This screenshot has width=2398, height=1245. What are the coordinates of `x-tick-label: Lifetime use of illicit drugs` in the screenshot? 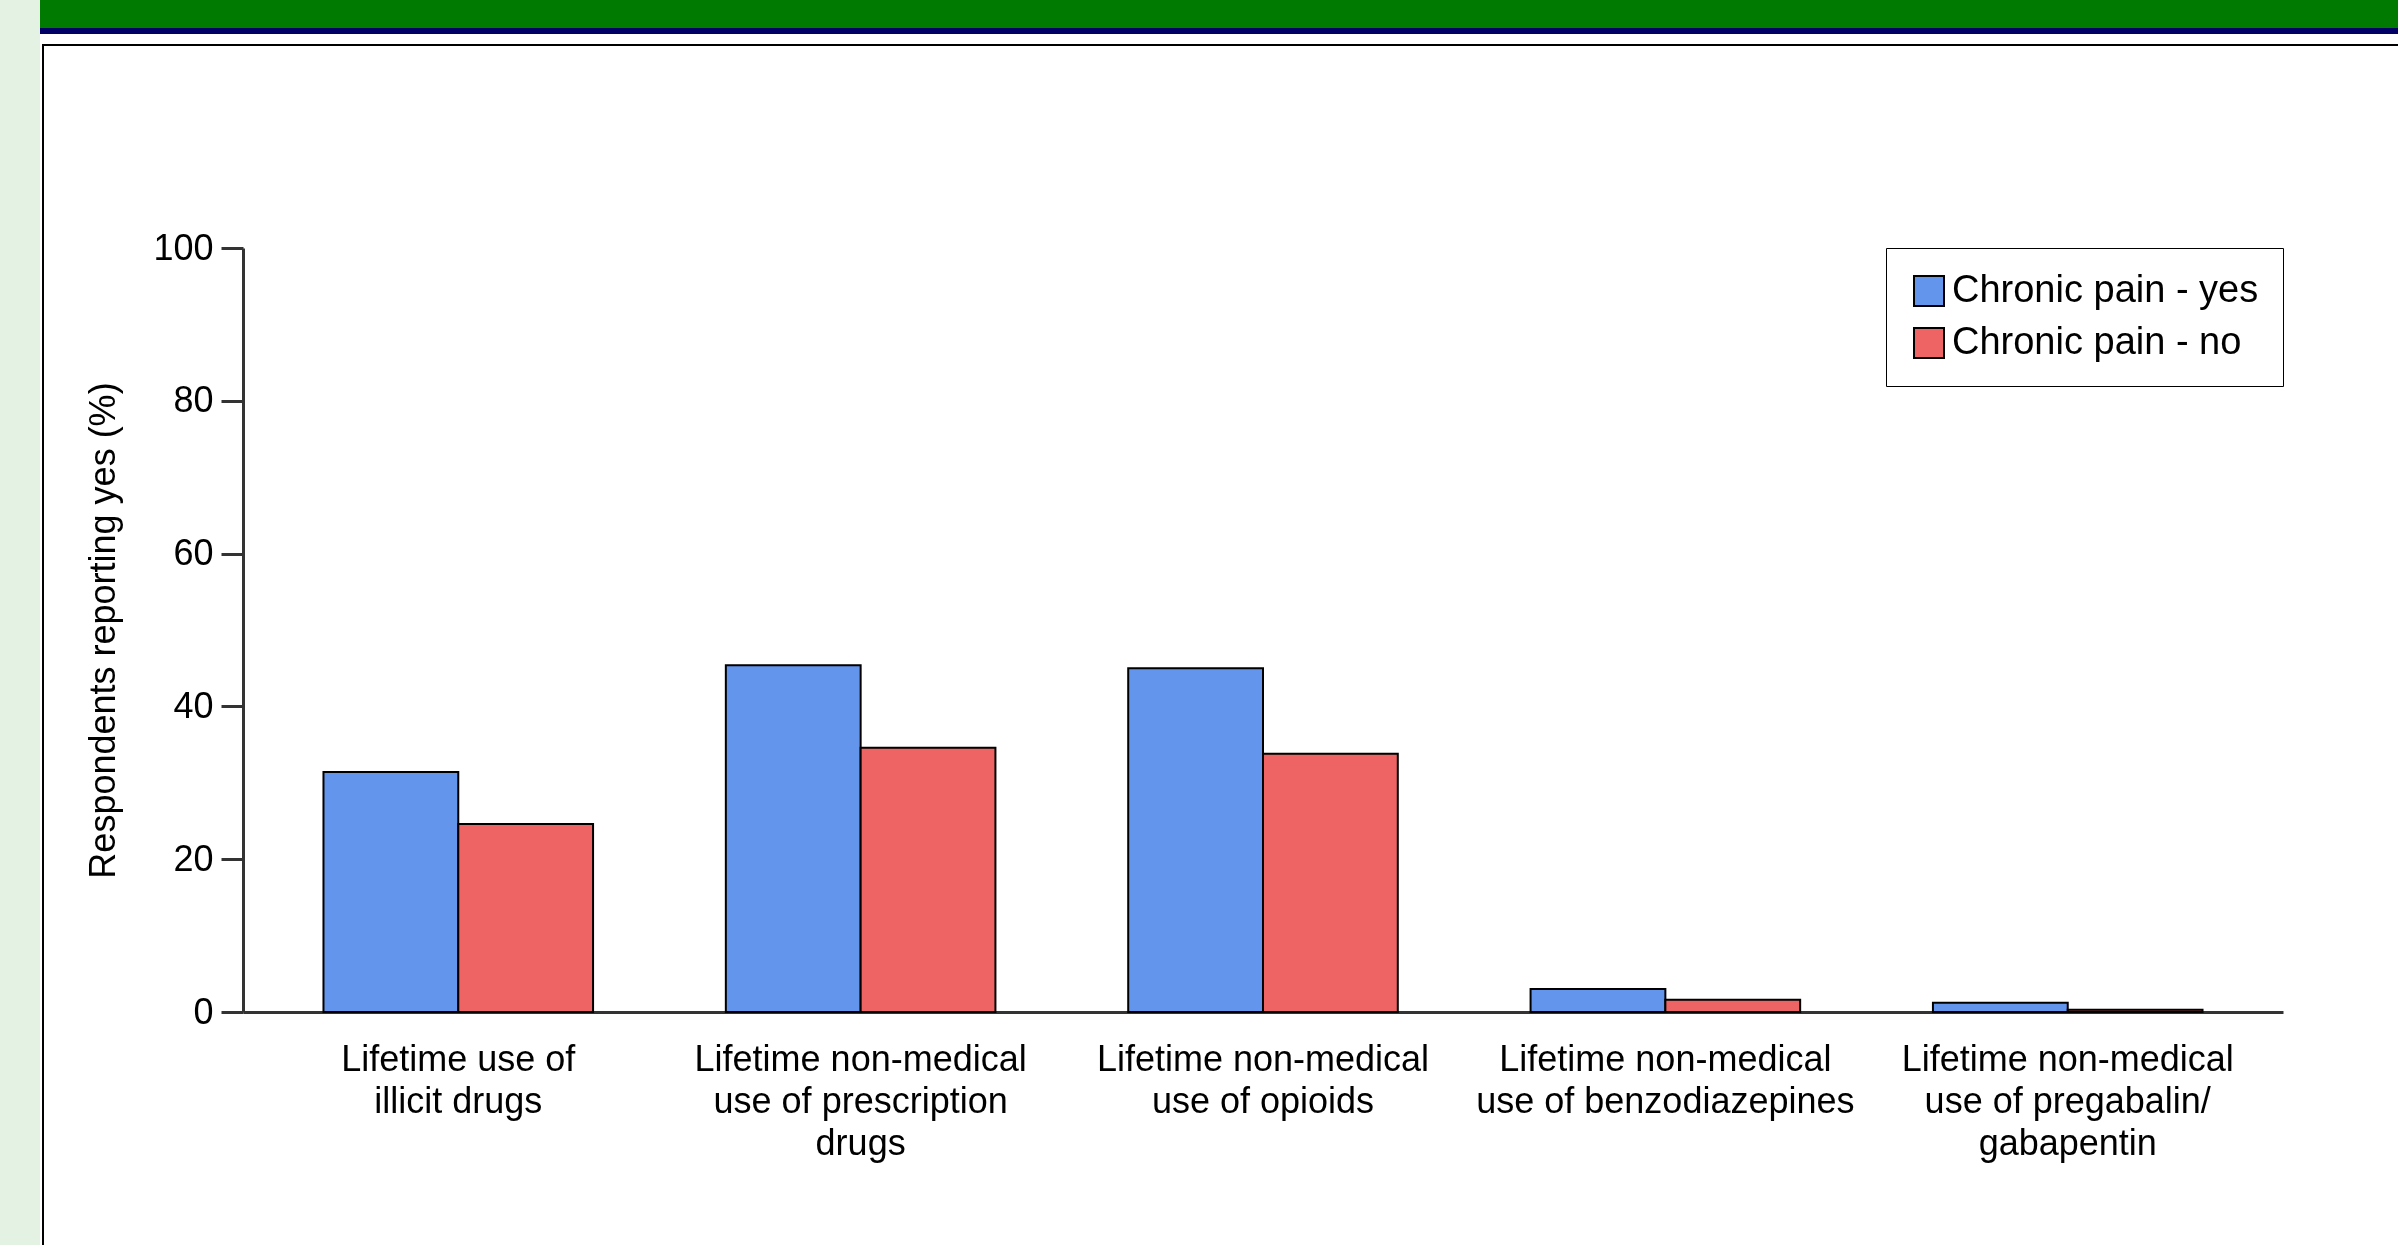 It's located at (459, 1079).